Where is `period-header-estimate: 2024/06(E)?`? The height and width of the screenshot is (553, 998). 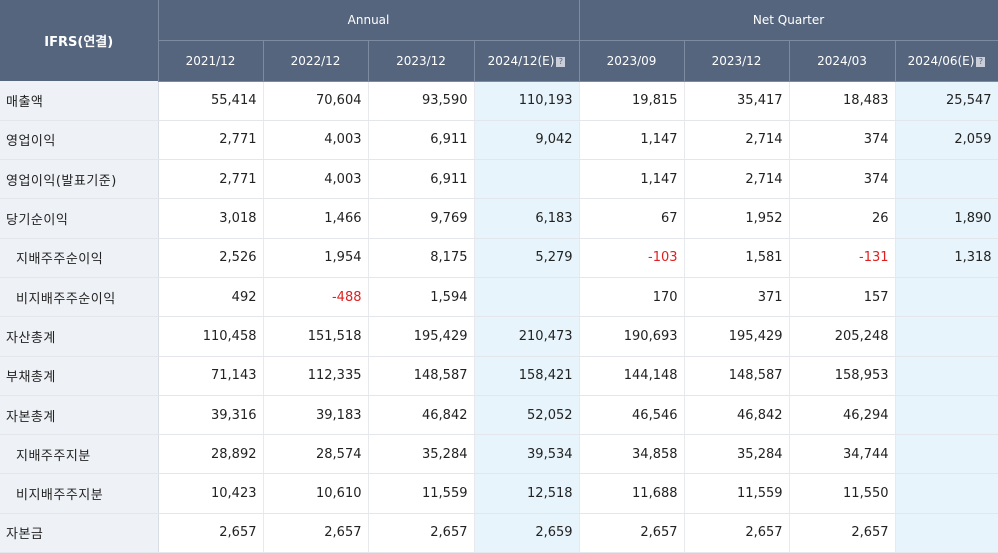
period-header-estimate: 2024/06(E)? is located at coordinates (946, 61).